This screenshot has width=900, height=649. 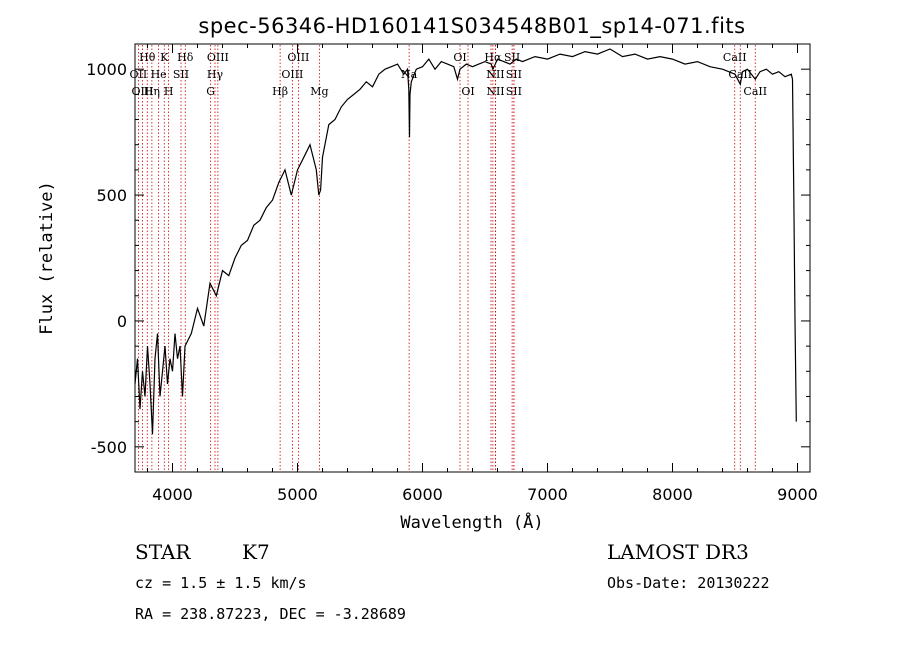 I want to click on x-tick-label: 4000, so click(x=172, y=494).